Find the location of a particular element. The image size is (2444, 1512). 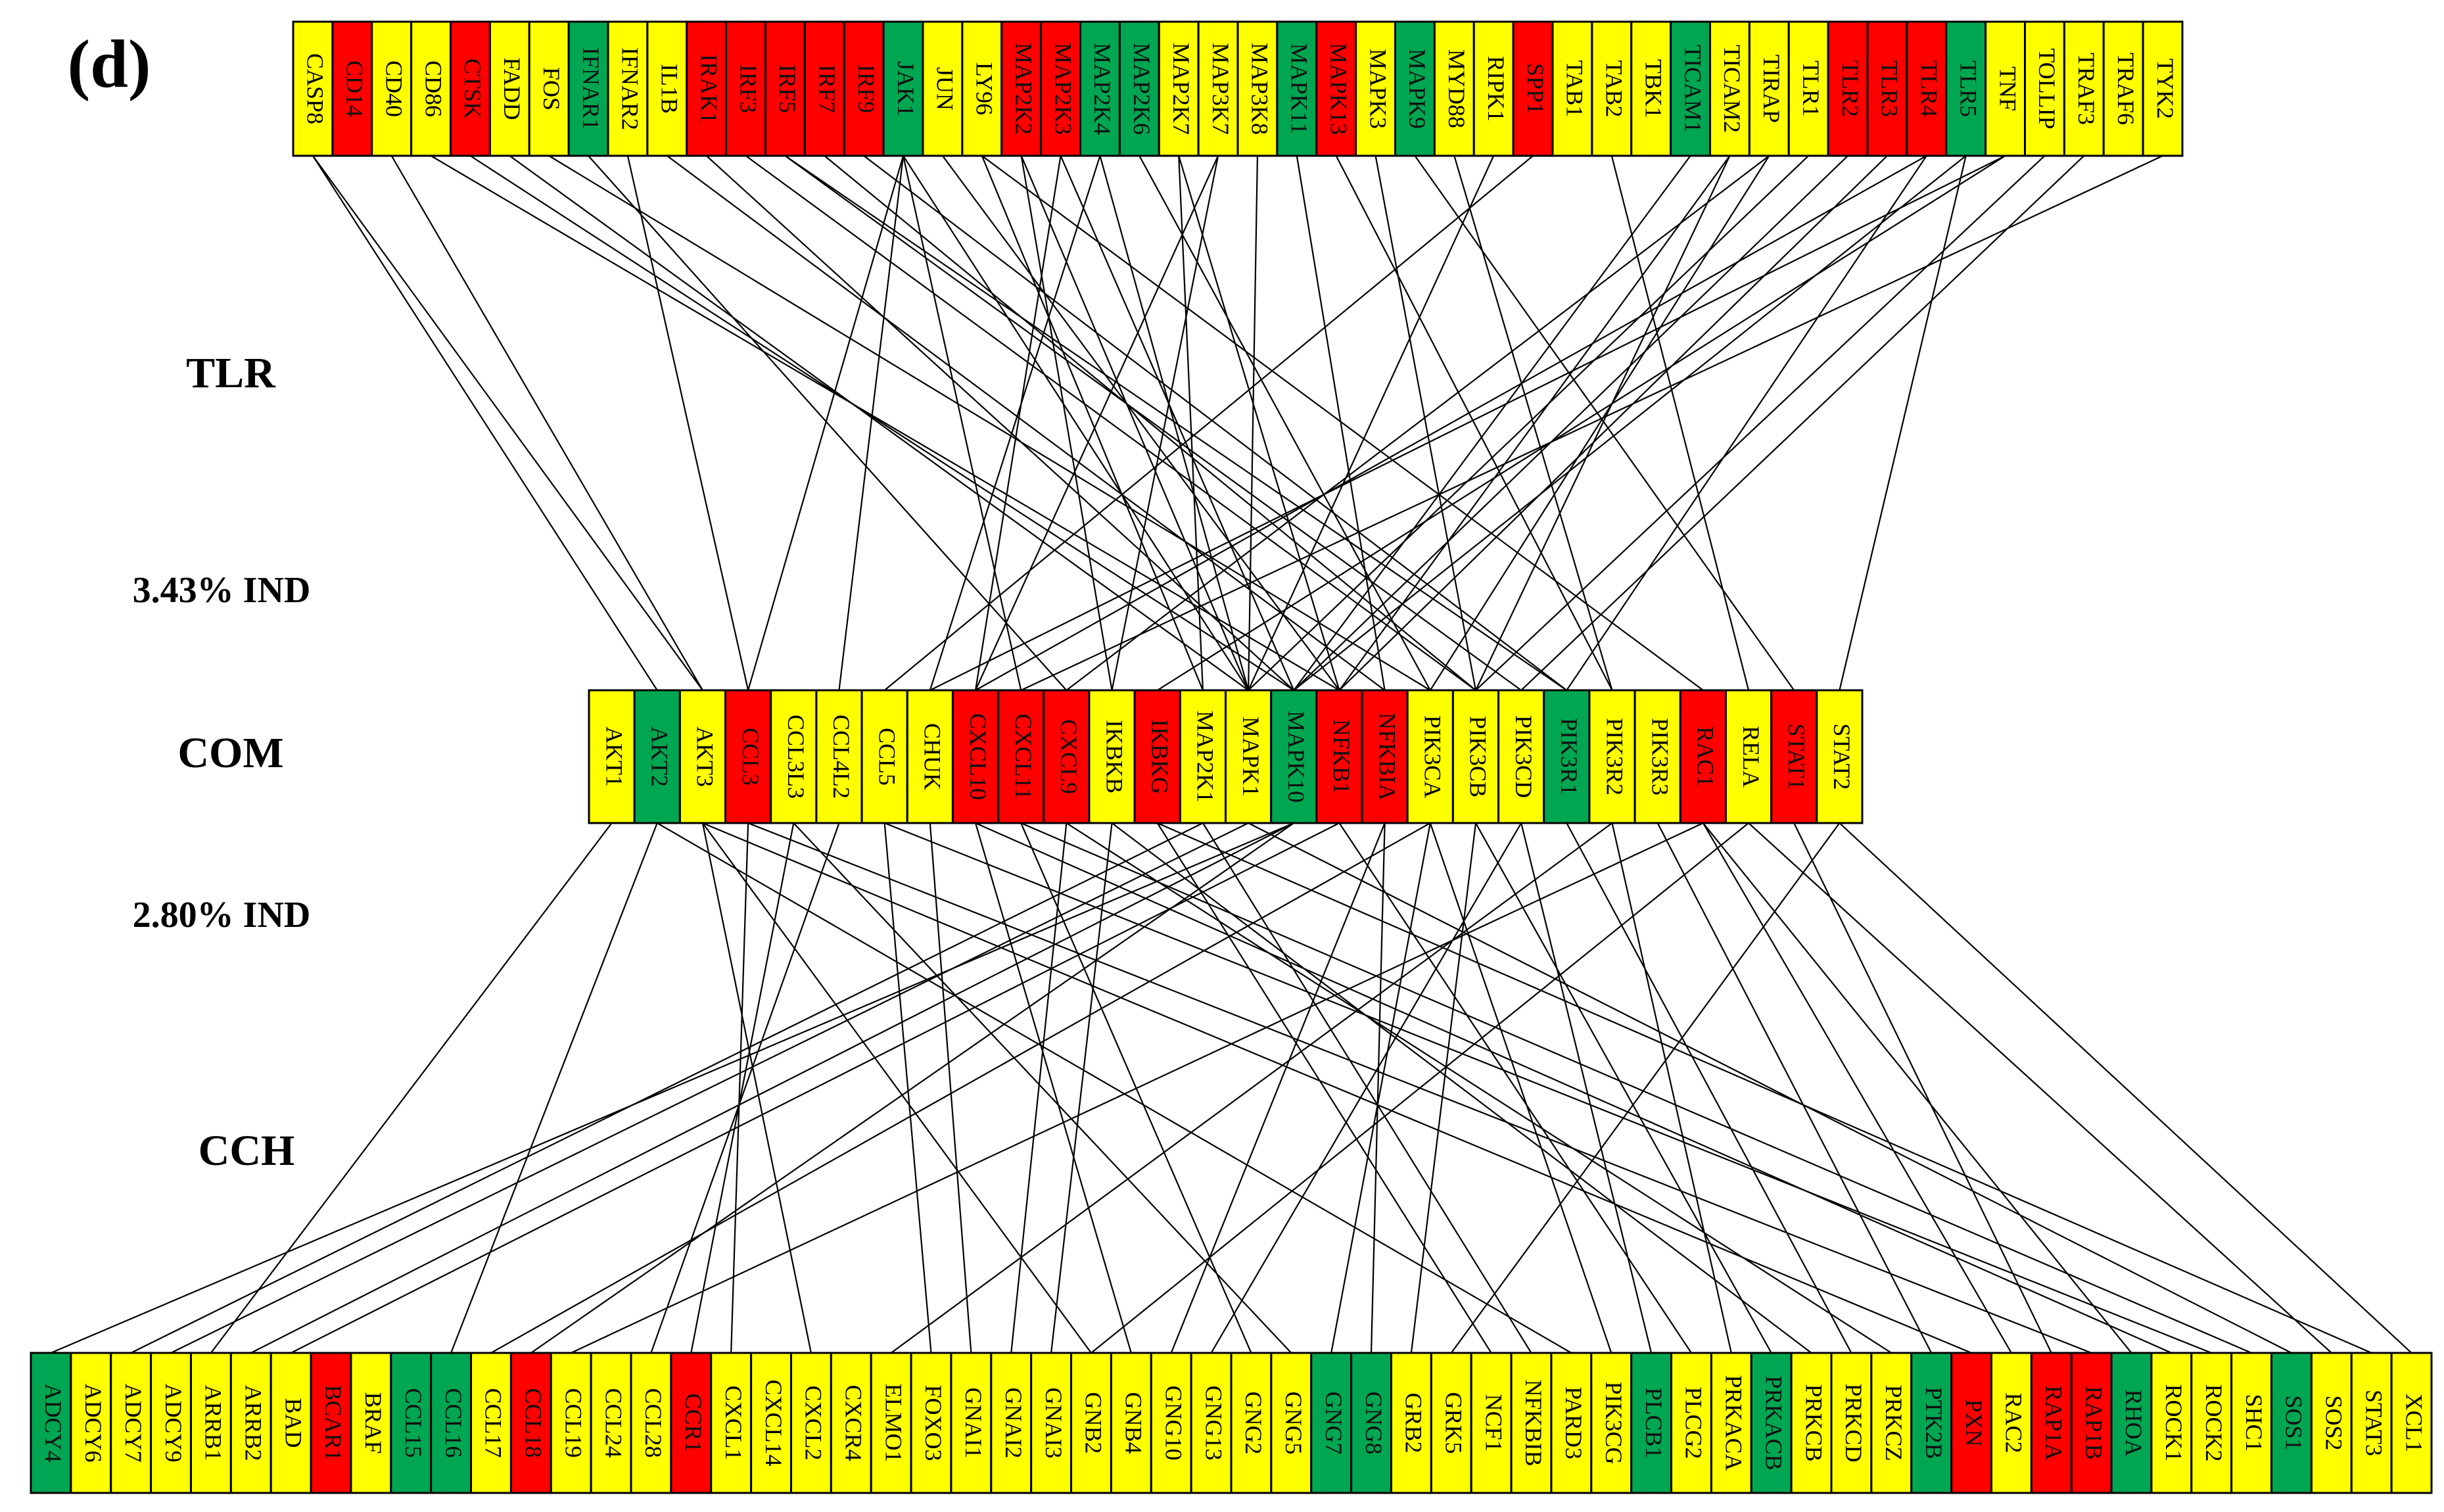

gene-label: SHC1 is located at coordinates (2254, 1423).